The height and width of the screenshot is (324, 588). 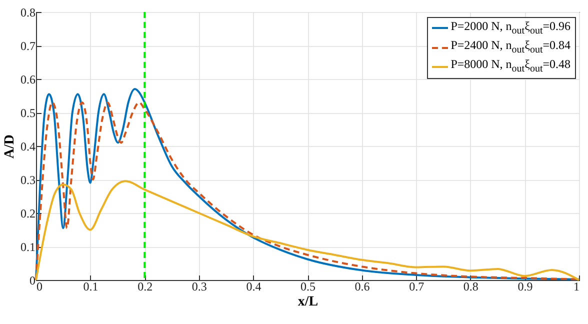 I want to click on y-tick-label: 0.6, so click(x=28, y=79).